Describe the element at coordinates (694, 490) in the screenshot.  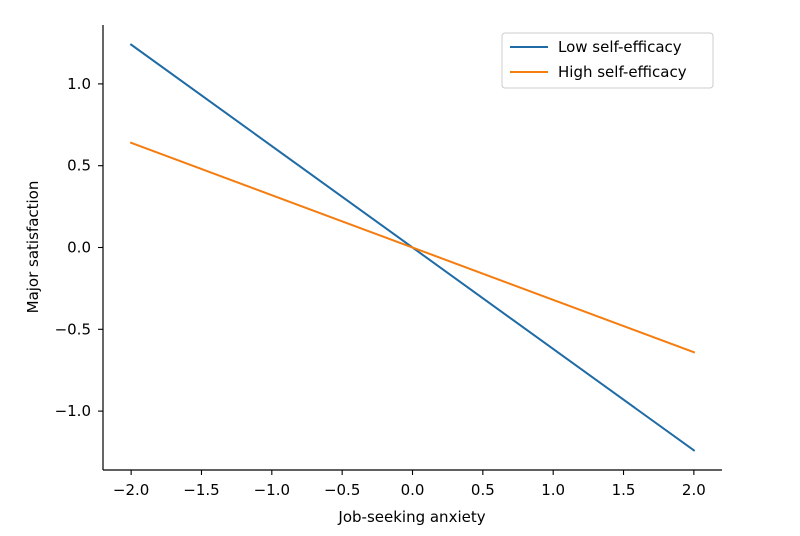
I see `x-tick-label: 2.0` at that location.